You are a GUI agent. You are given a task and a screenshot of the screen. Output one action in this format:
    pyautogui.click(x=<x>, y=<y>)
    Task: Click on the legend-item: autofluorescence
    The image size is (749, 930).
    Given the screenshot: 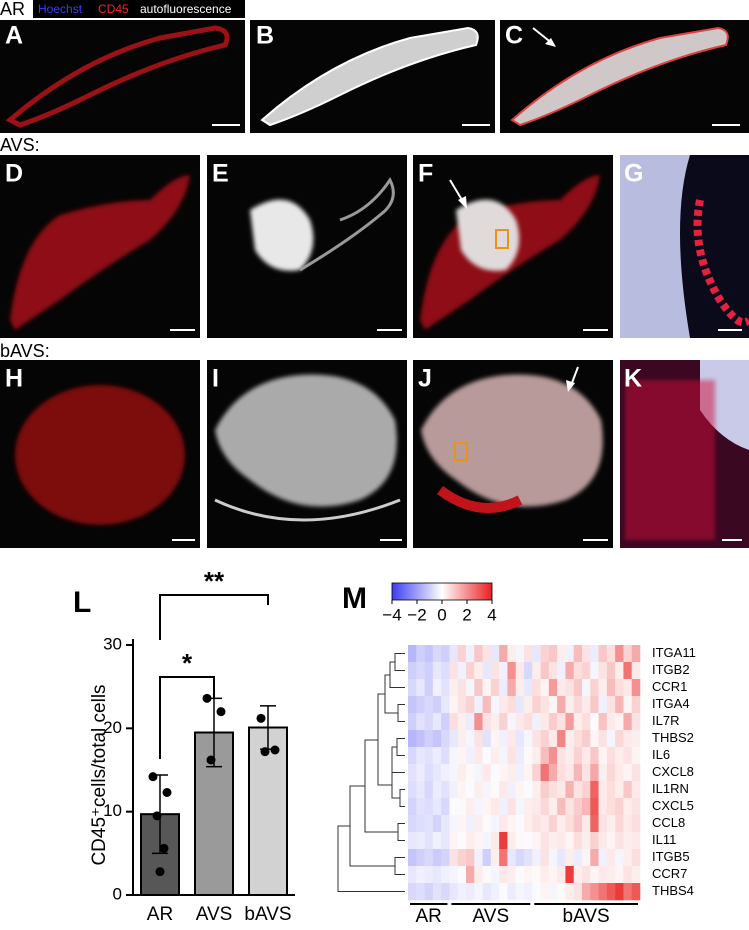 What is the action you would take?
    pyautogui.click(x=186, y=9)
    